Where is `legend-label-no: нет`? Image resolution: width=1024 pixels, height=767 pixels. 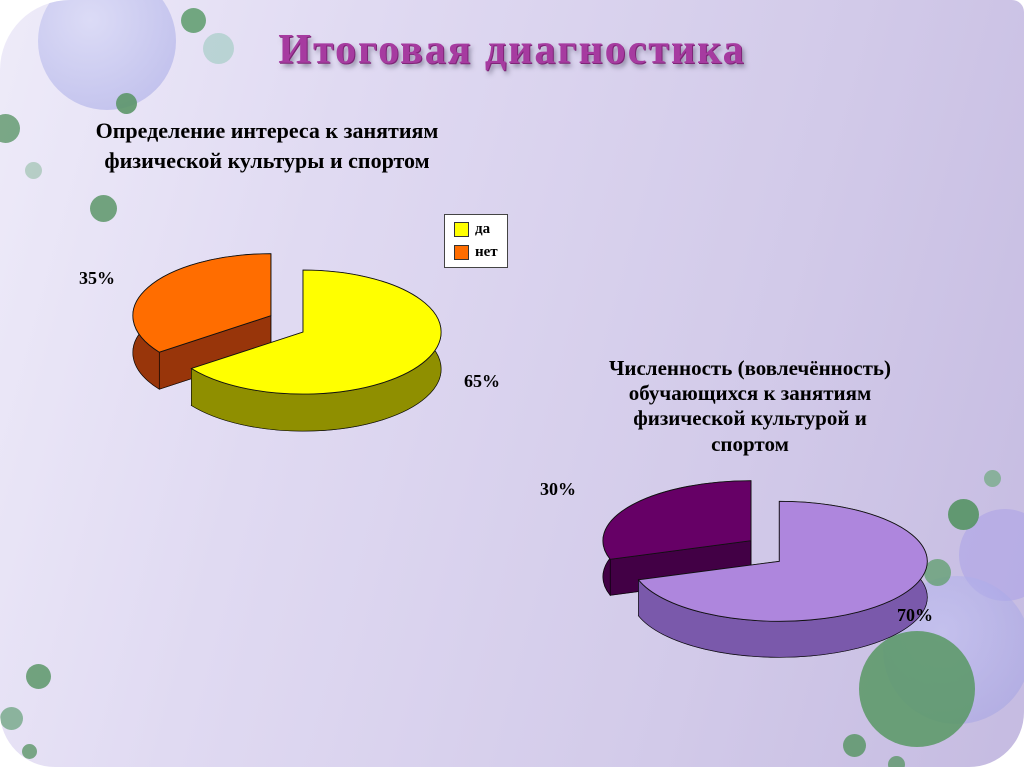 legend-label-no: нет is located at coordinates (486, 252).